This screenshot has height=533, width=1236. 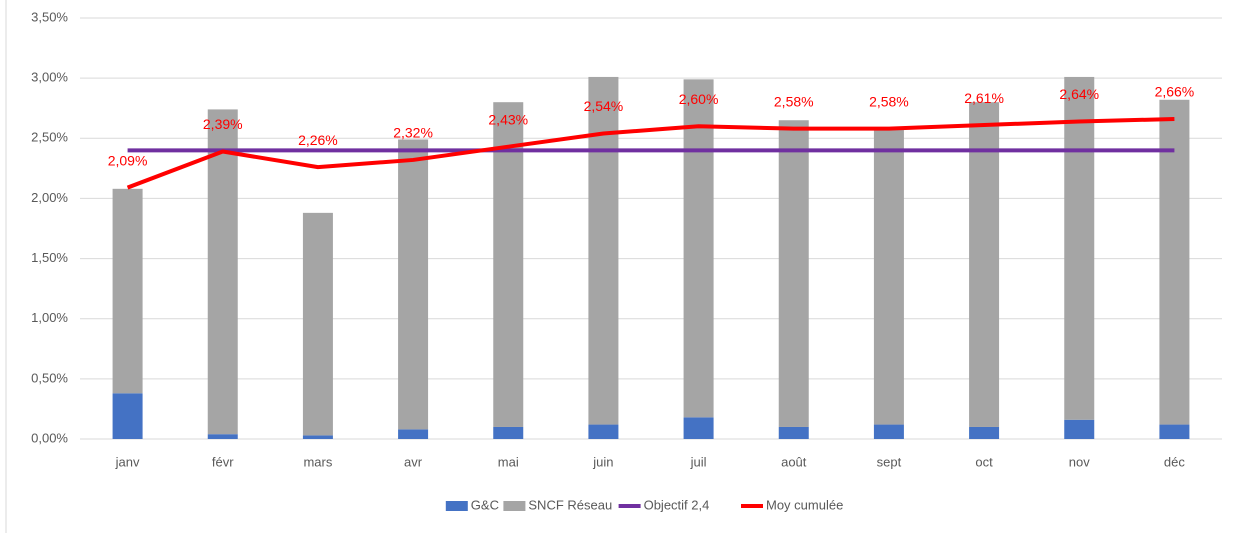 What do you see at coordinates (49, 197) in the screenshot?
I see `y-tick-label: 2,00%` at bounding box center [49, 197].